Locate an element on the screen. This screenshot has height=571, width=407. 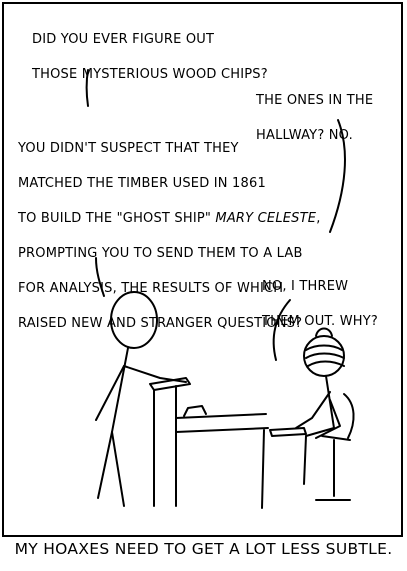
speech-line: Did you ever figure out is located at coordinates (123, 39).